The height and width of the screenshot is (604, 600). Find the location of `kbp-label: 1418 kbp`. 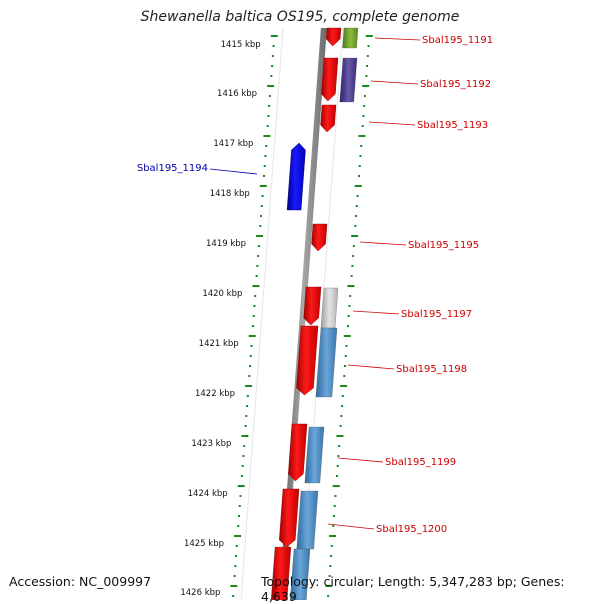

kbp-label: 1418 kbp is located at coordinates (230, 194).